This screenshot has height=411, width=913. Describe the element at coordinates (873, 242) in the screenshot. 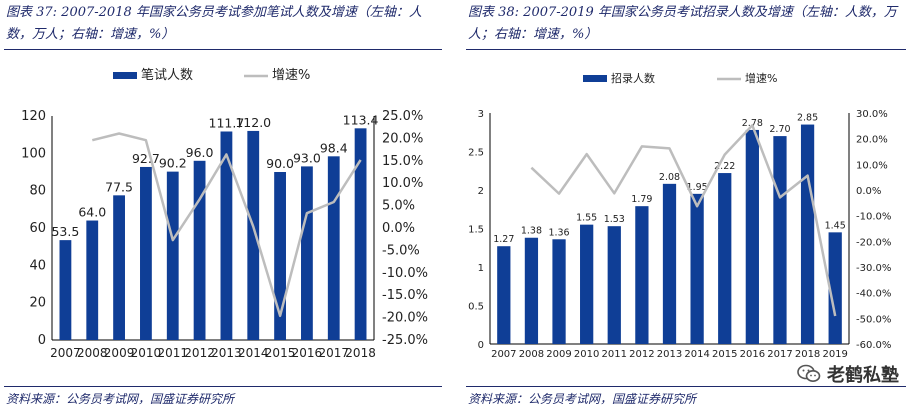

I see `right-y-right-tick: -20.0%` at that location.